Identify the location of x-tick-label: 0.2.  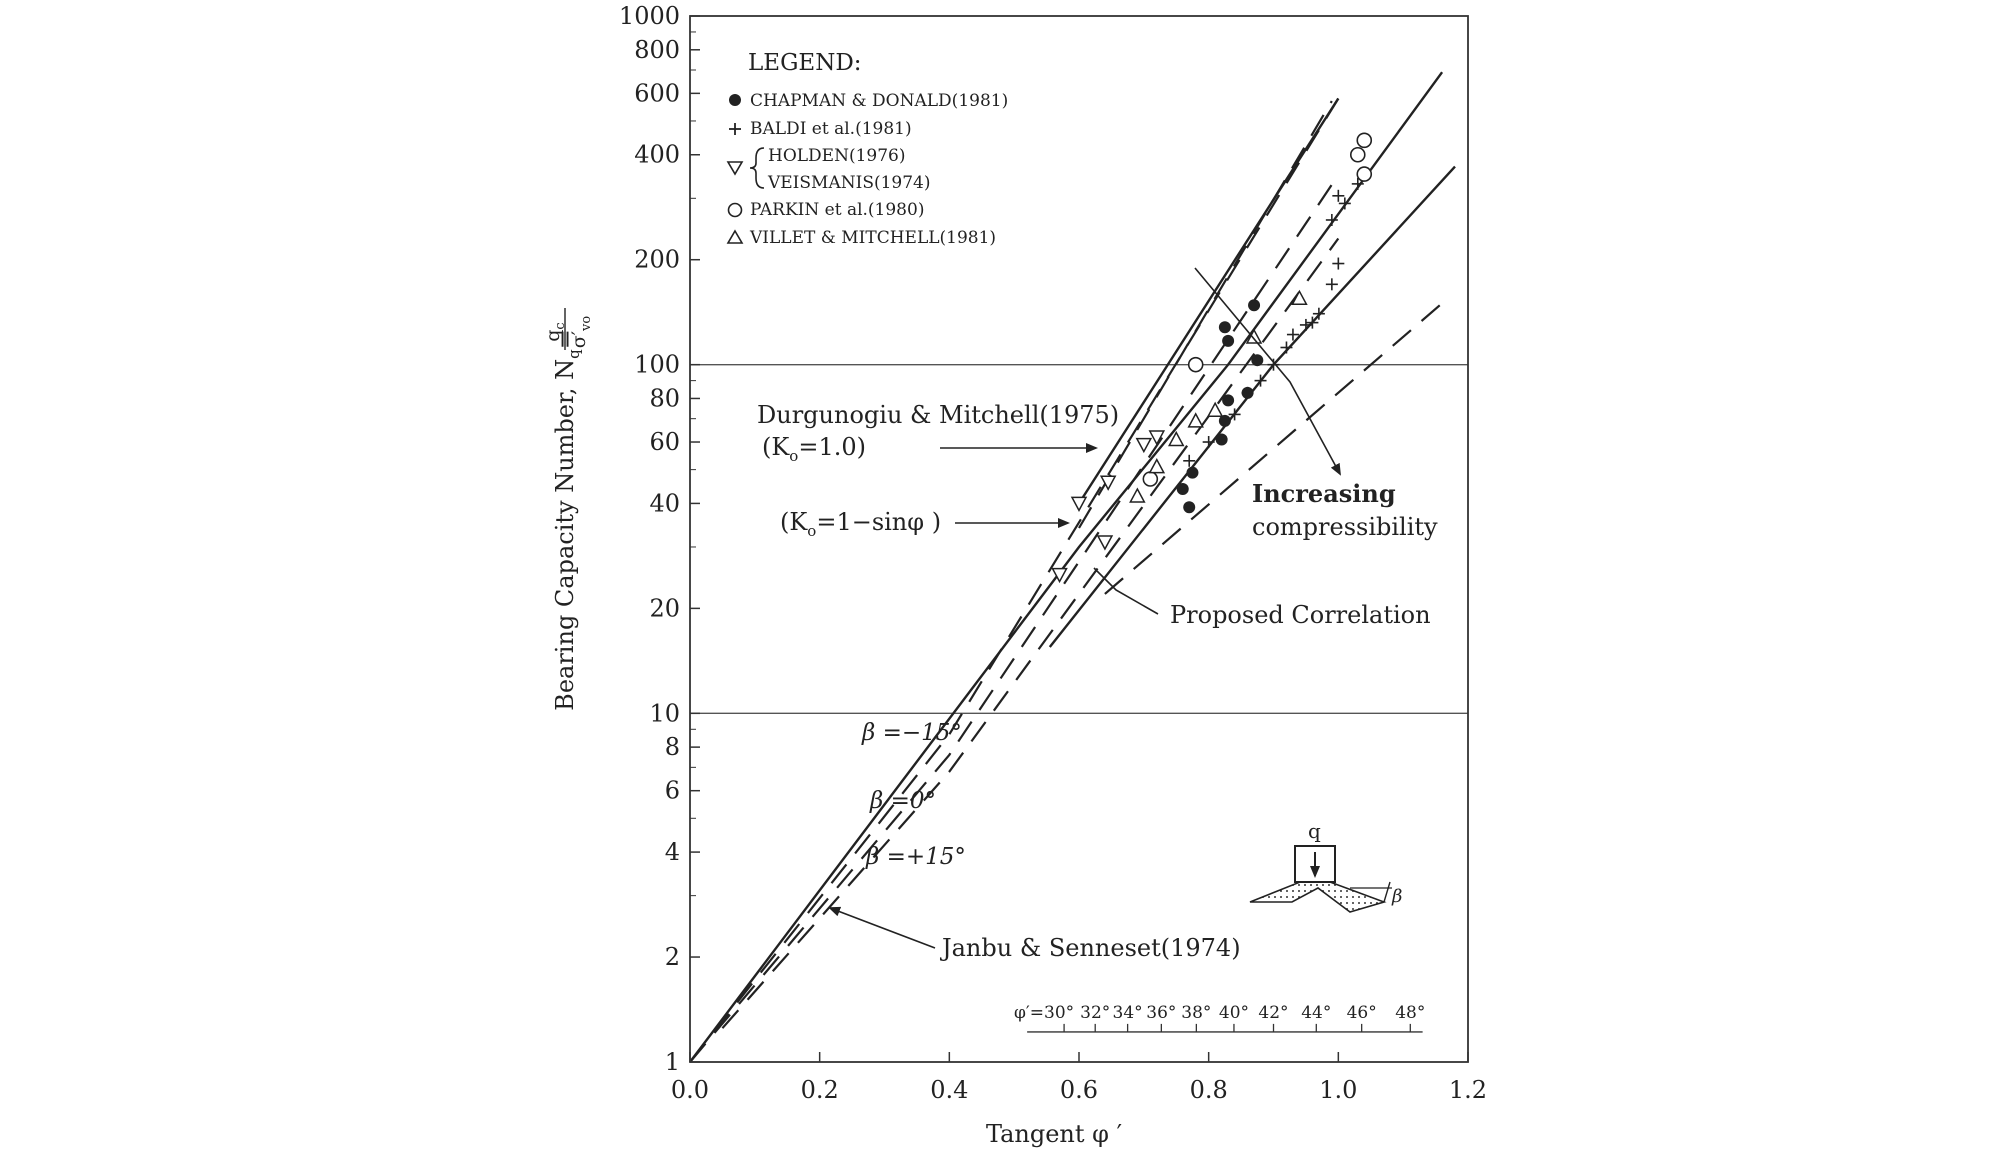
(820, 1090).